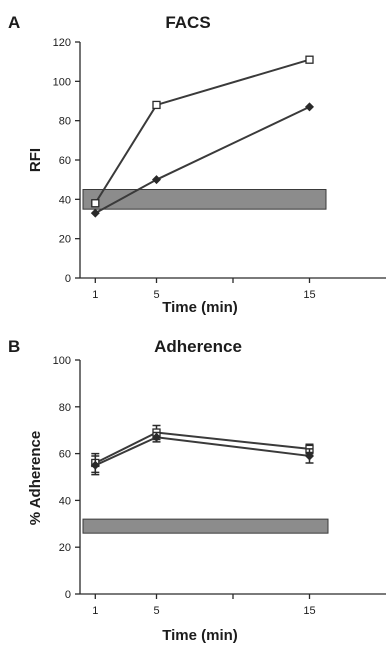  What do you see at coordinates (68, 595) in the screenshot?
I see `panel-b-y-tick-label: 0` at bounding box center [68, 595].